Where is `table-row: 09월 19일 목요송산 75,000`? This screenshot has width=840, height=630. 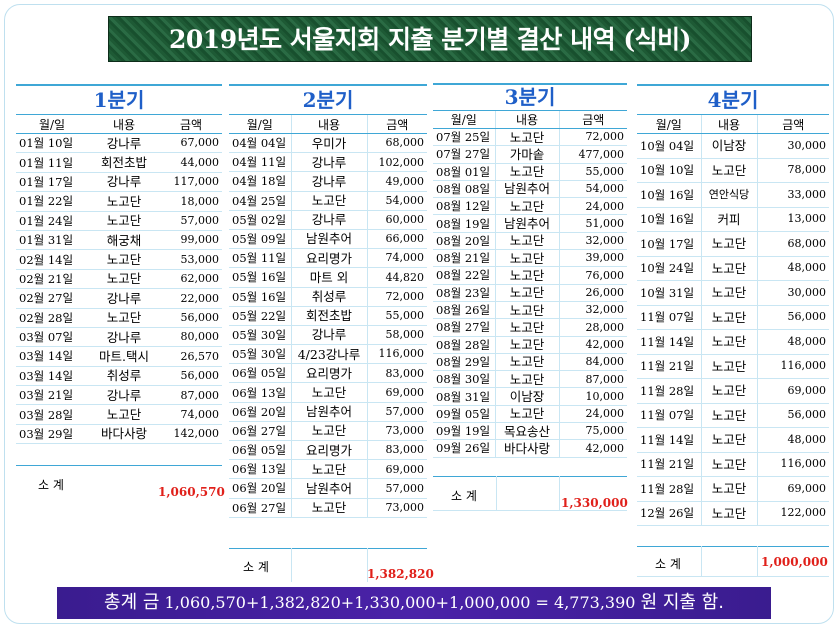 table-row: 09월 19일 목요송산 75,000 is located at coordinates (530, 431).